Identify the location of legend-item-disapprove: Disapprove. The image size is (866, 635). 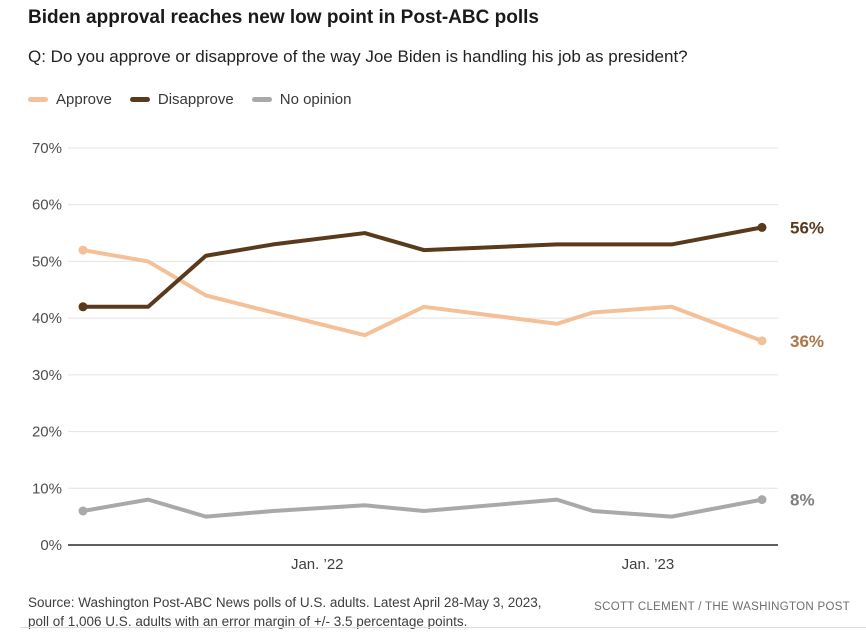
(181, 99).